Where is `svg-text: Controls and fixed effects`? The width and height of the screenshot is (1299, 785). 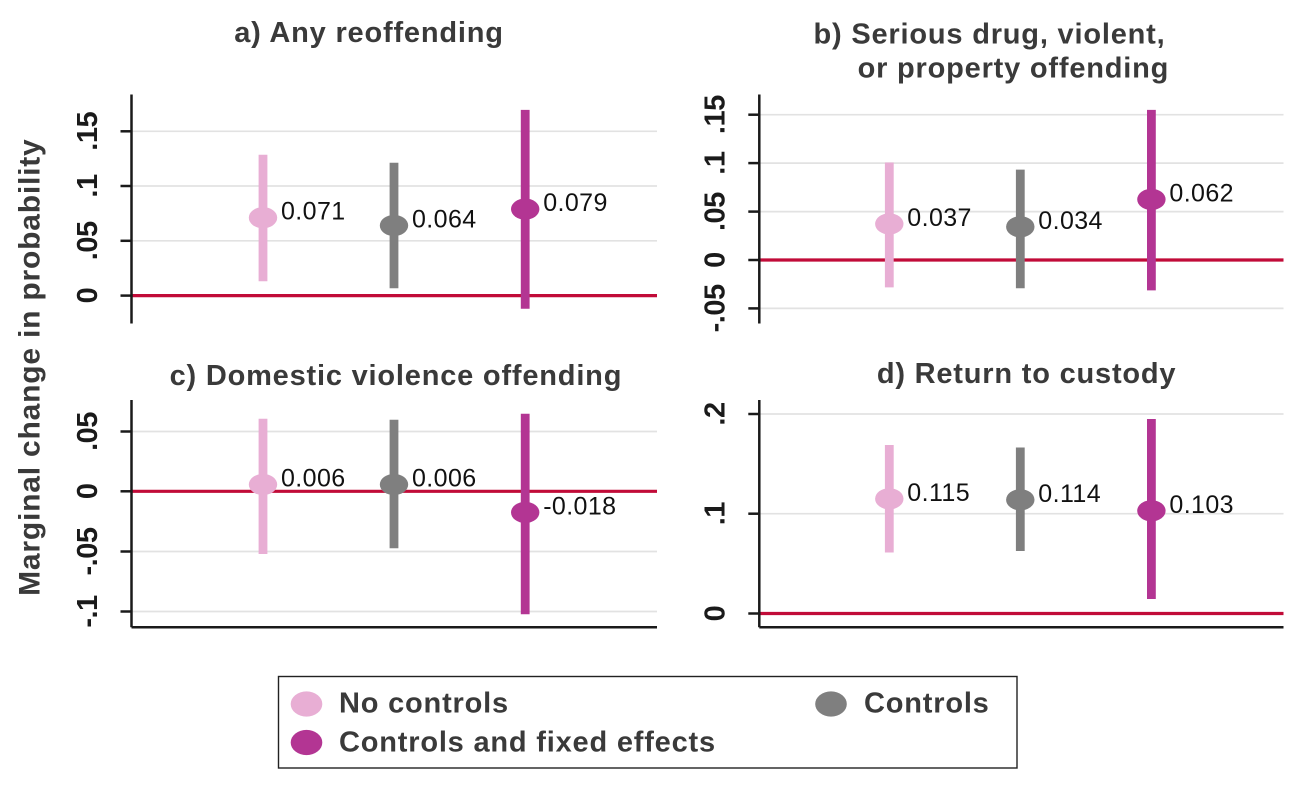 svg-text: Controls and fixed effects is located at coordinates (527, 742).